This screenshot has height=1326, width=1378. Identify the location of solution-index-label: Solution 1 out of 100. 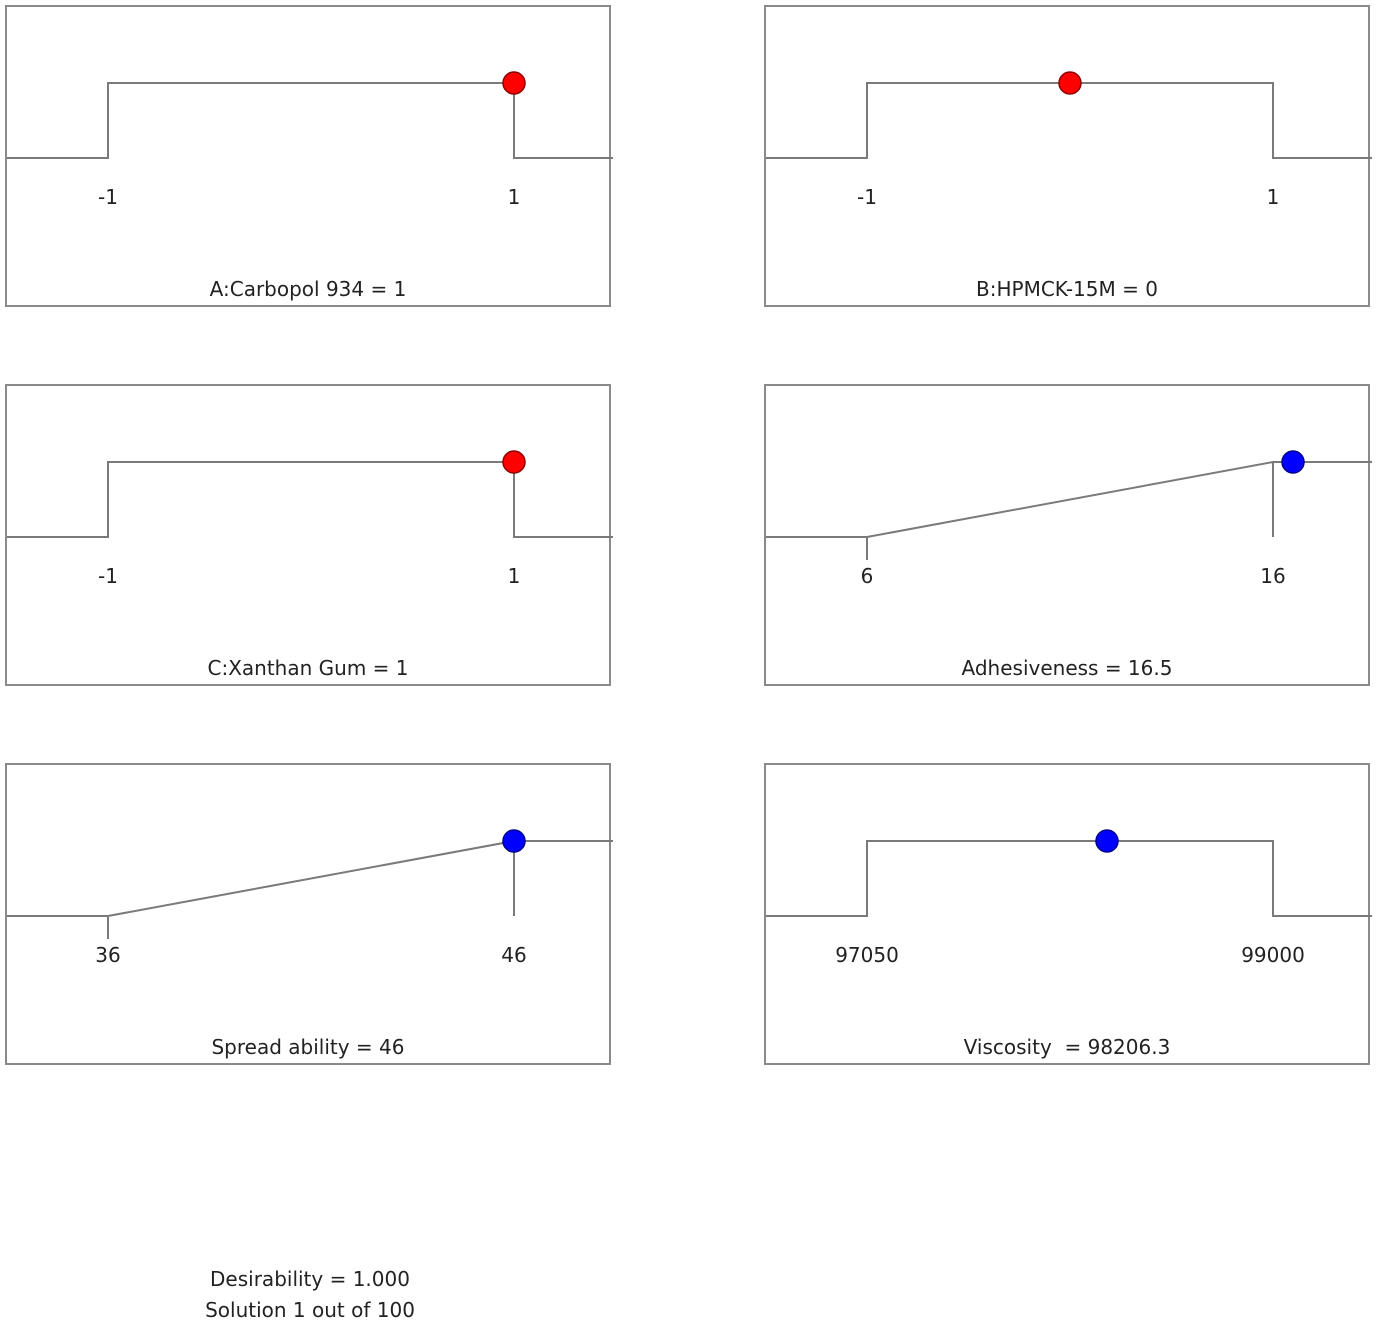
(310, 1310).